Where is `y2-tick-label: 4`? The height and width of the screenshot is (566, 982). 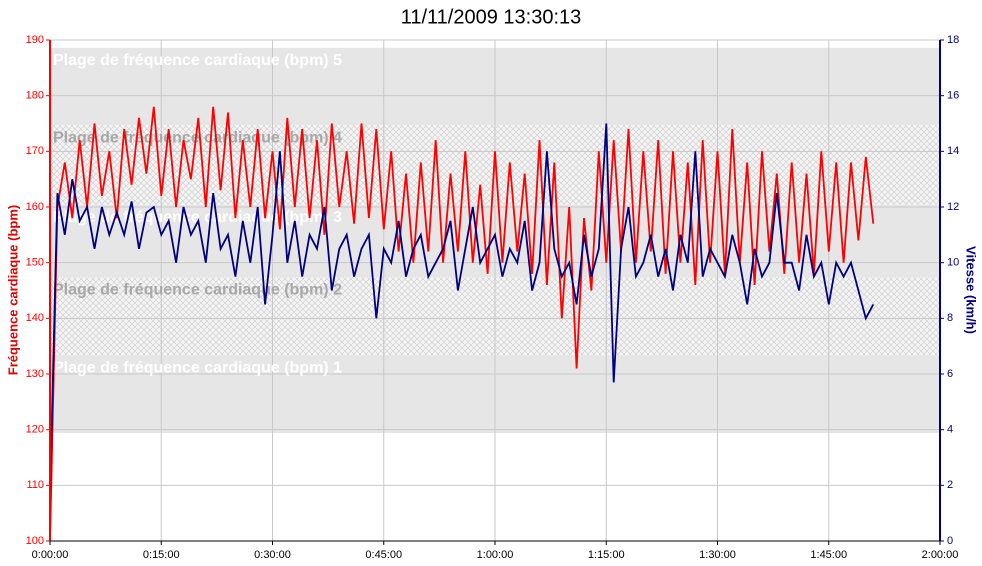 y2-tick-label: 4 is located at coordinates (950, 430).